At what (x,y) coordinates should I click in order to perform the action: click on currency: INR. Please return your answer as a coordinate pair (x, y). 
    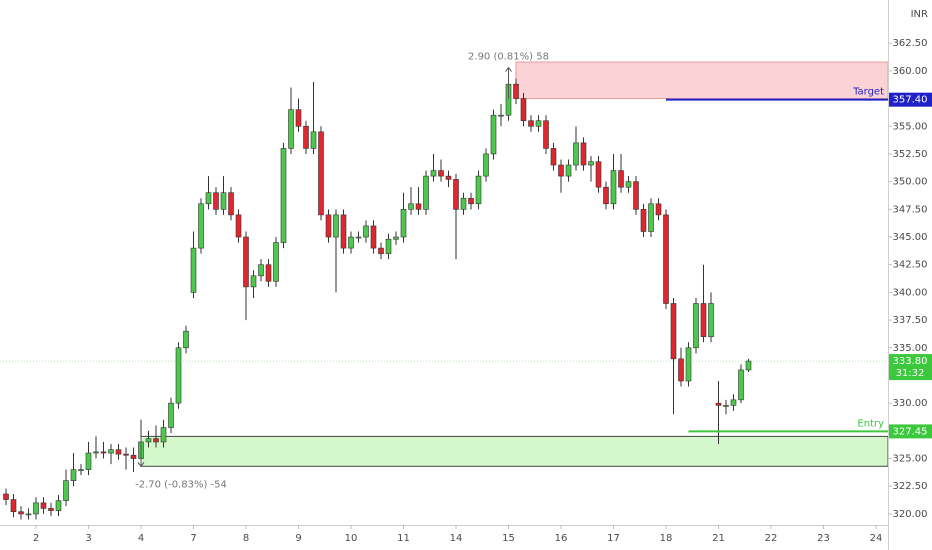
    Looking at the image, I should click on (919, 14).